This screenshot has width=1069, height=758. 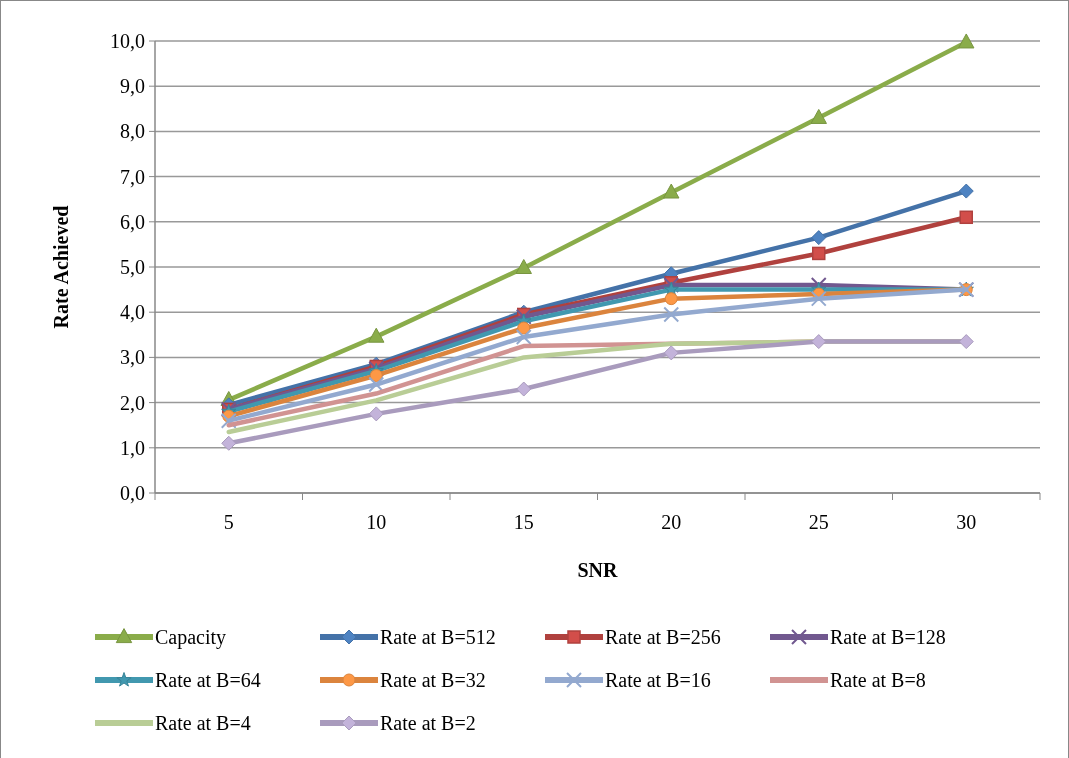 I want to click on legend-label: Rate at B=8, so click(x=878, y=680).